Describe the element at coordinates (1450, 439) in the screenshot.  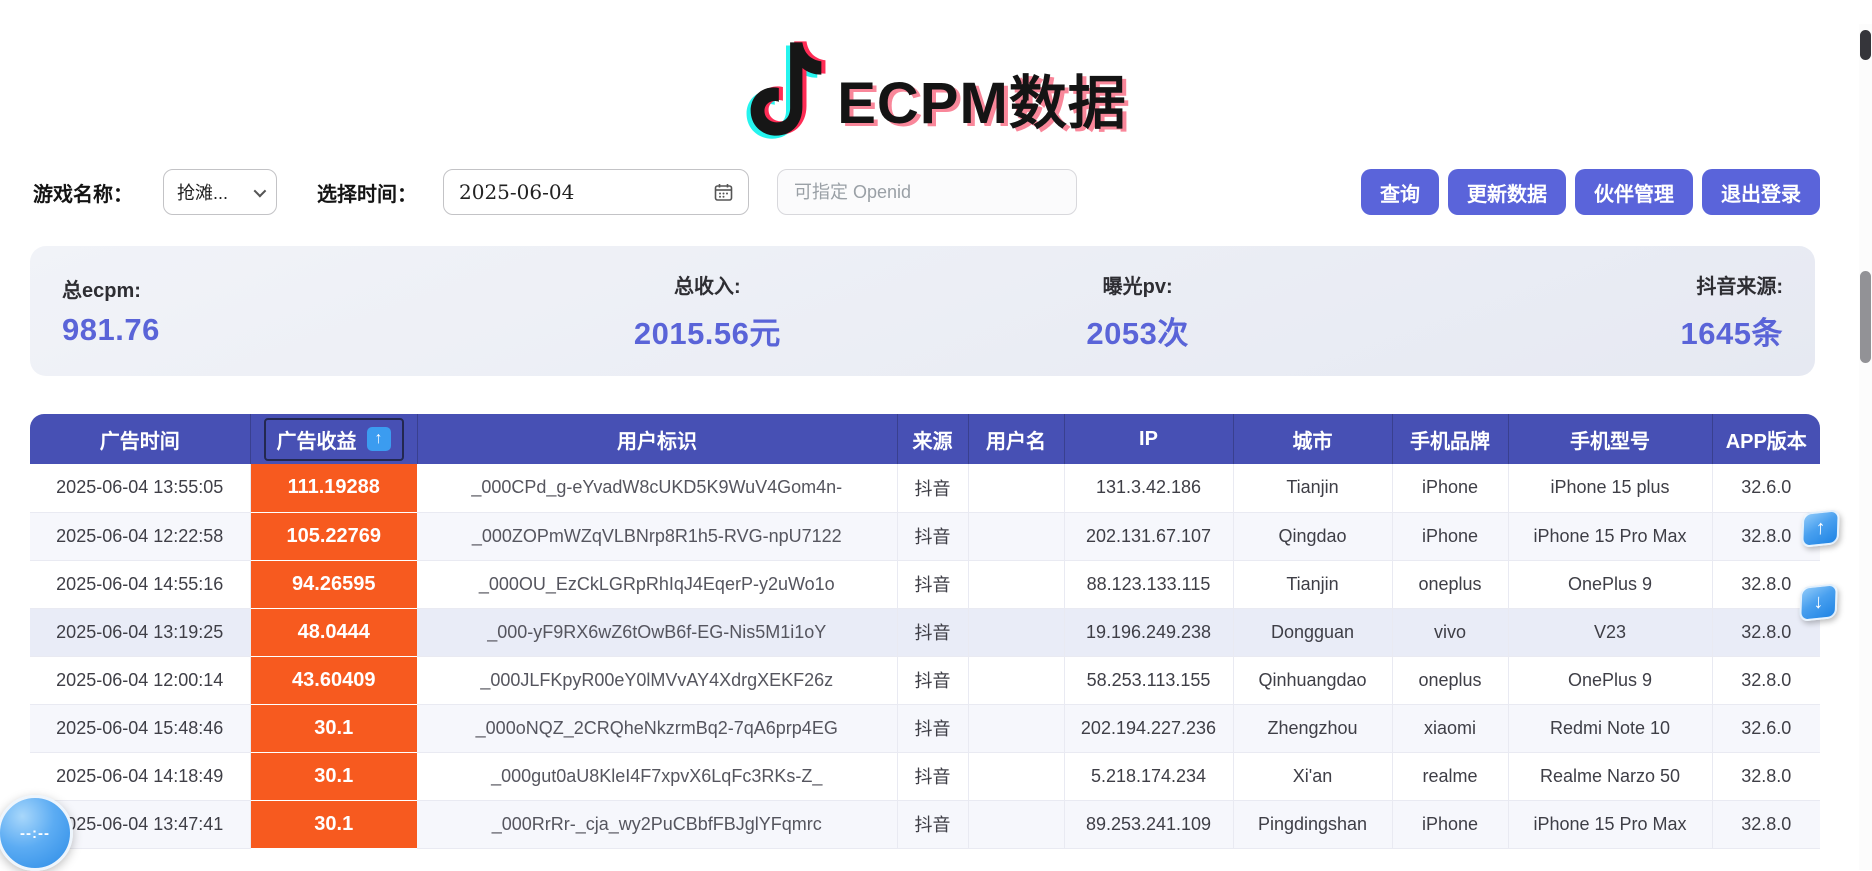
I see `header-phone-brand: 手机品牌` at that location.